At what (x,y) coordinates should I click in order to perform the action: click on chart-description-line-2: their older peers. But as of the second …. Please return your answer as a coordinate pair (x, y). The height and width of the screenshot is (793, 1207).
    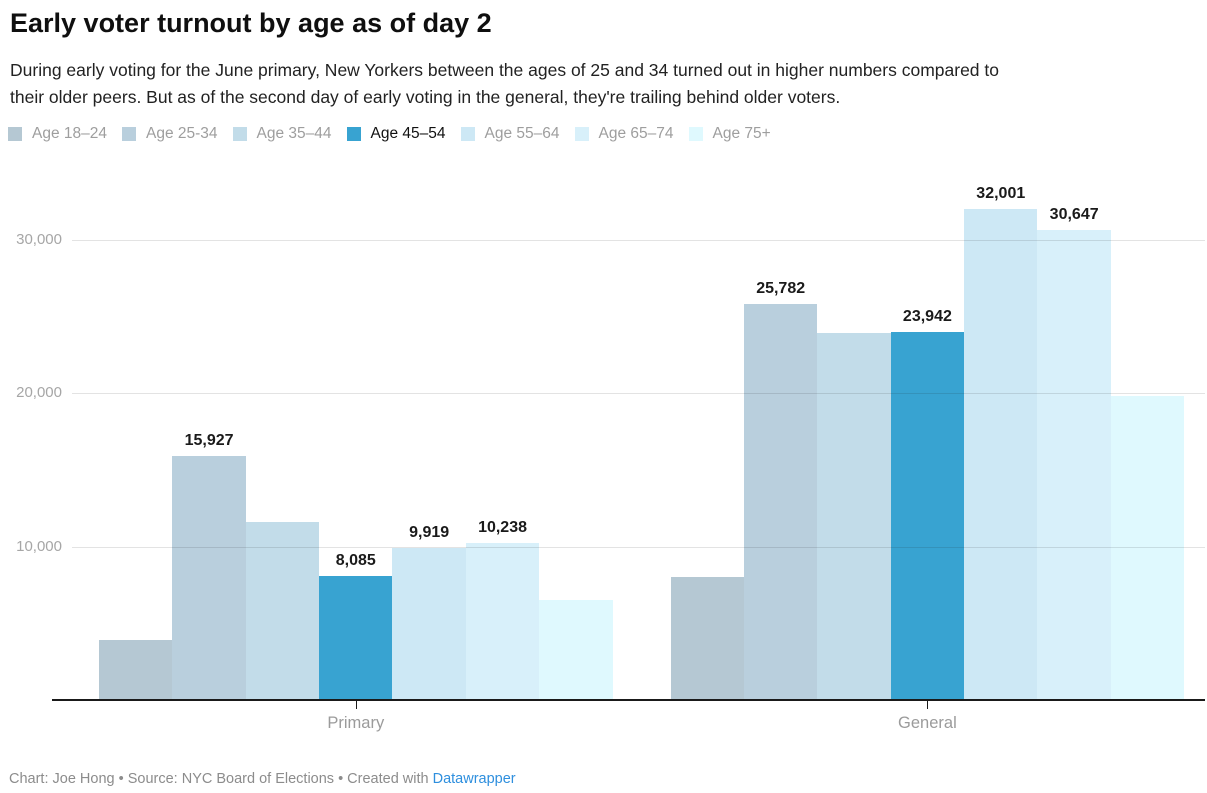
    Looking at the image, I should click on (425, 97).